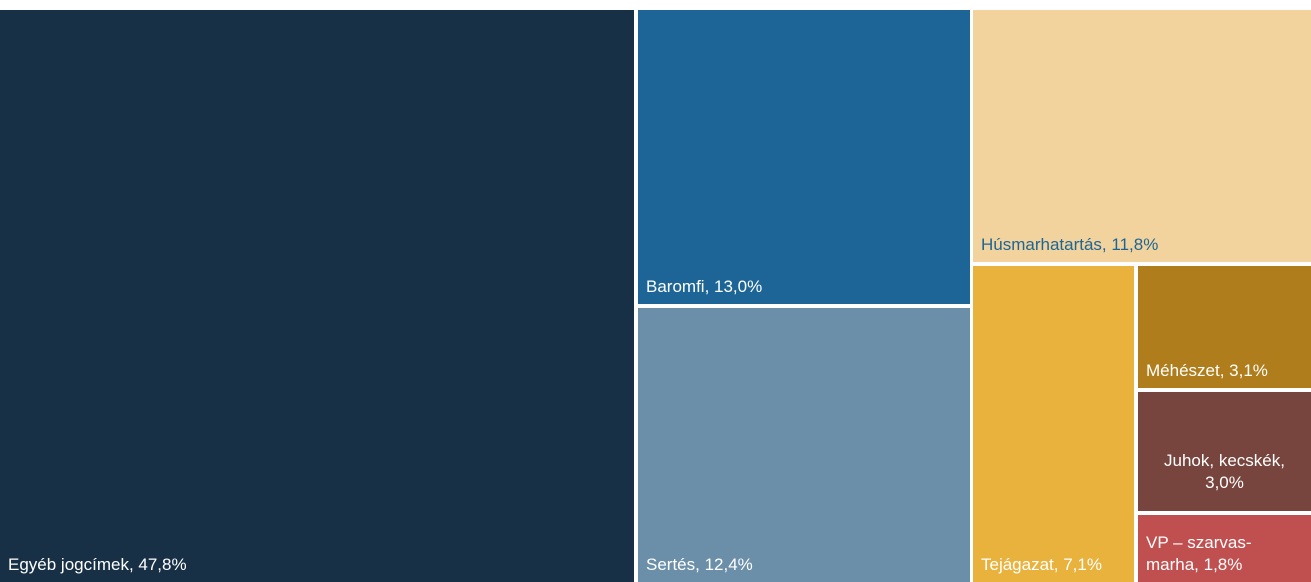 This screenshot has height=582, width=1311. I want to click on treemap-tile-tejagazat: Tejágazat, 7,1%, so click(1053, 424).